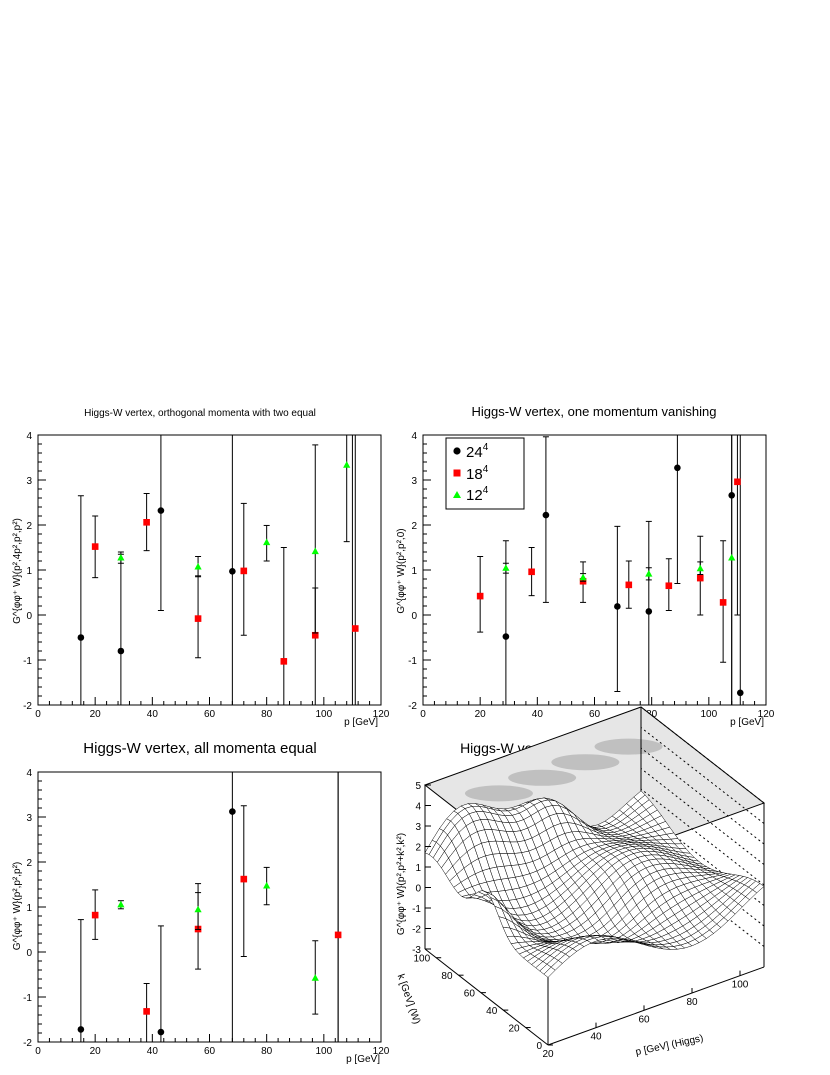 The image size is (830, 1075). Describe the element at coordinates (758, 888) in the screenshot. I see `surface-cell` at that location.